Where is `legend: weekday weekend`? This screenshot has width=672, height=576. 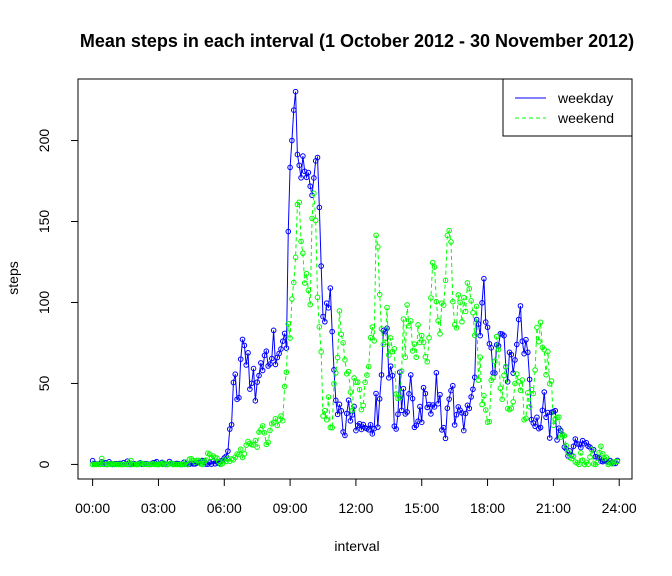
legend: weekday weekend is located at coordinates (567, 107).